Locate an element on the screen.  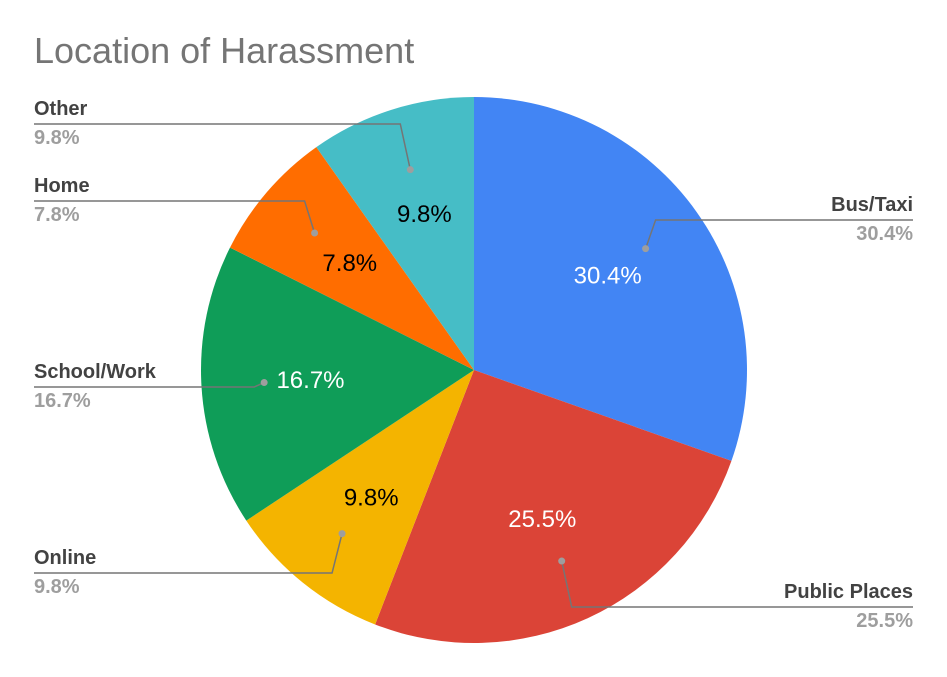
callout-dot-bus-taxi is located at coordinates (646, 249).